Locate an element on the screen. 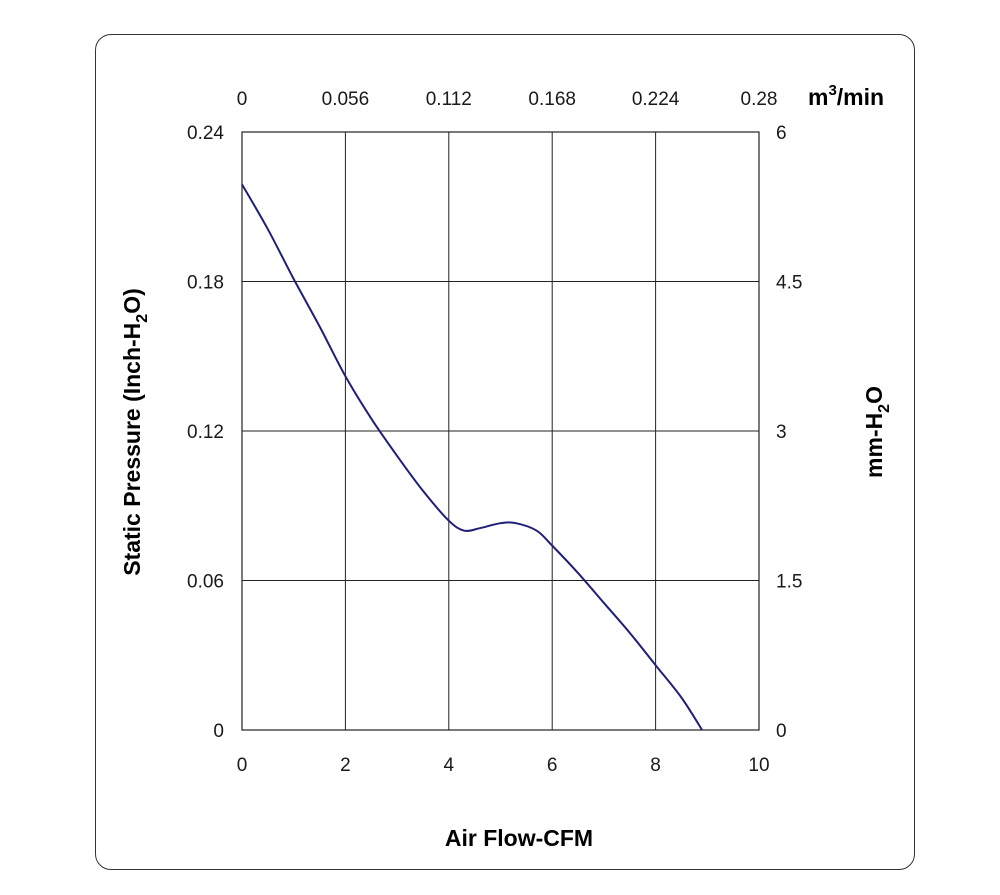 The height and width of the screenshot is (895, 1000). x-bottom-tick-label: 10 is located at coordinates (758, 765).